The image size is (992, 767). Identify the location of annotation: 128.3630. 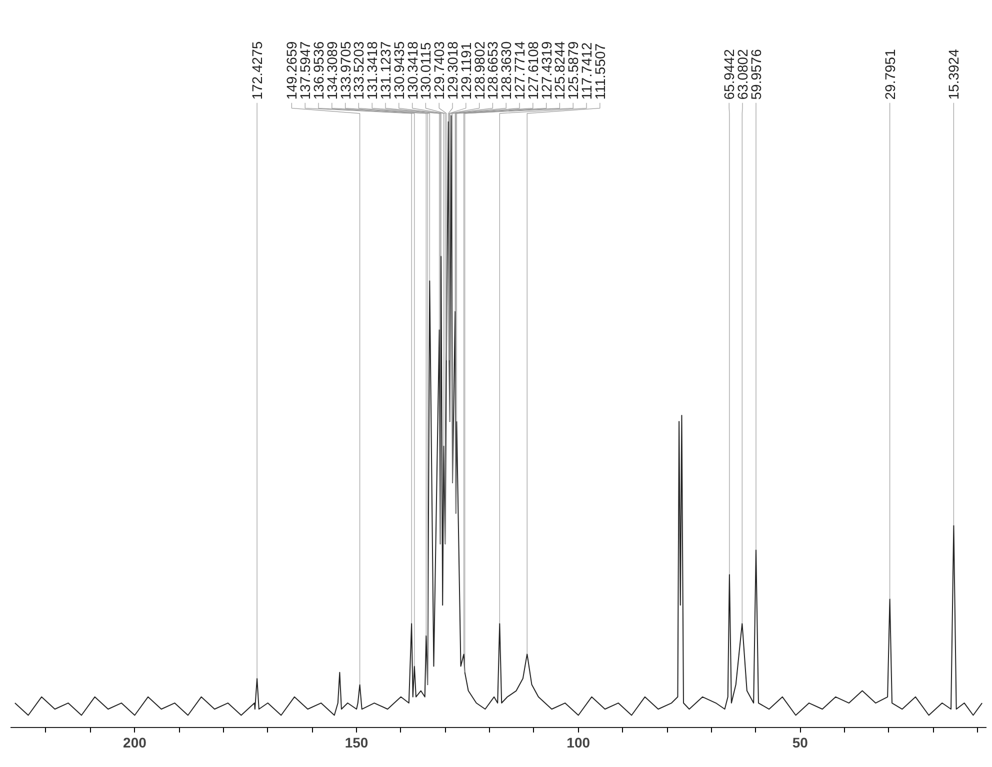
(506, 70).